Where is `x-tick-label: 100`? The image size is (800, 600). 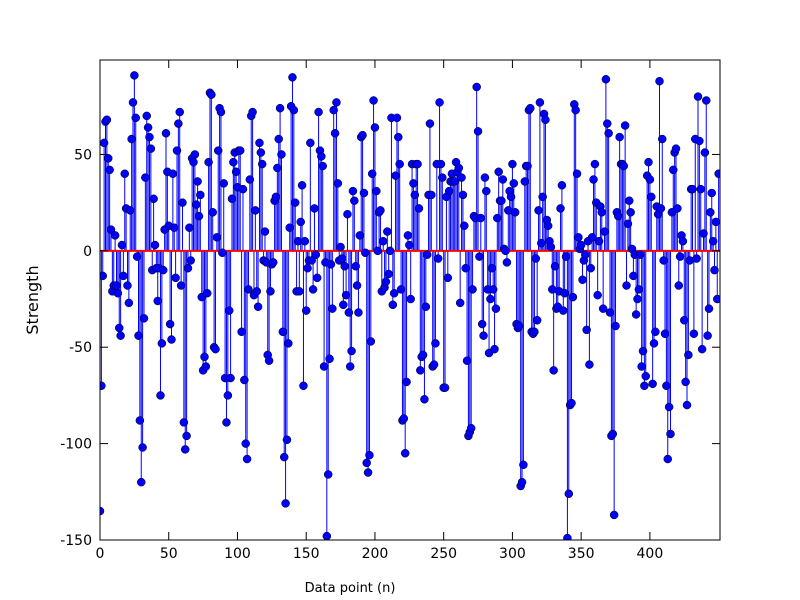
x-tick-label: 100 is located at coordinates (237, 554).